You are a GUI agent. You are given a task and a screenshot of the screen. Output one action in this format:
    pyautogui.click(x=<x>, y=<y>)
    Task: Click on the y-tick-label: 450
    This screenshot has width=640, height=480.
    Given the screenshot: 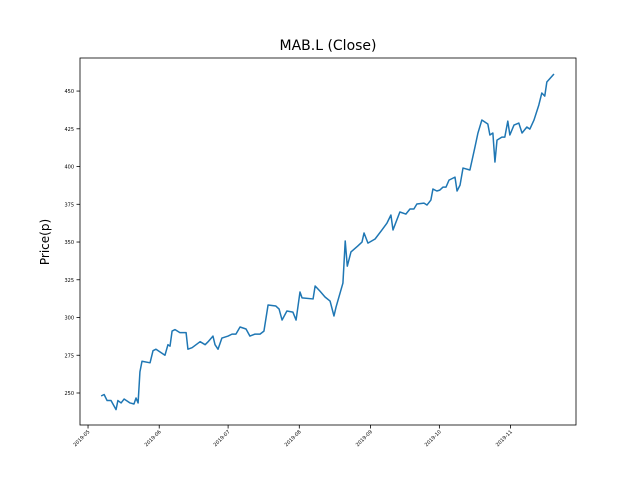 What is the action you would take?
    pyautogui.click(x=69, y=92)
    